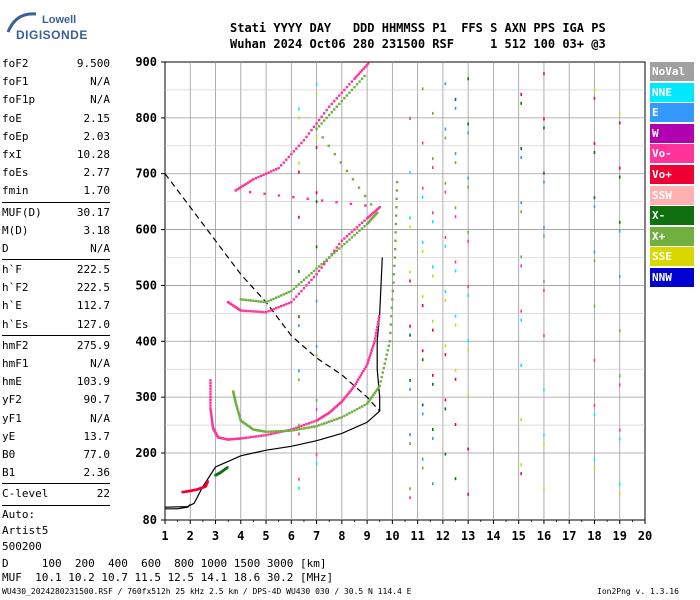 The height and width of the screenshot is (600, 700). What do you see at coordinates (97, 473) in the screenshot?
I see `param-value: 2.36` at bounding box center [97, 473].